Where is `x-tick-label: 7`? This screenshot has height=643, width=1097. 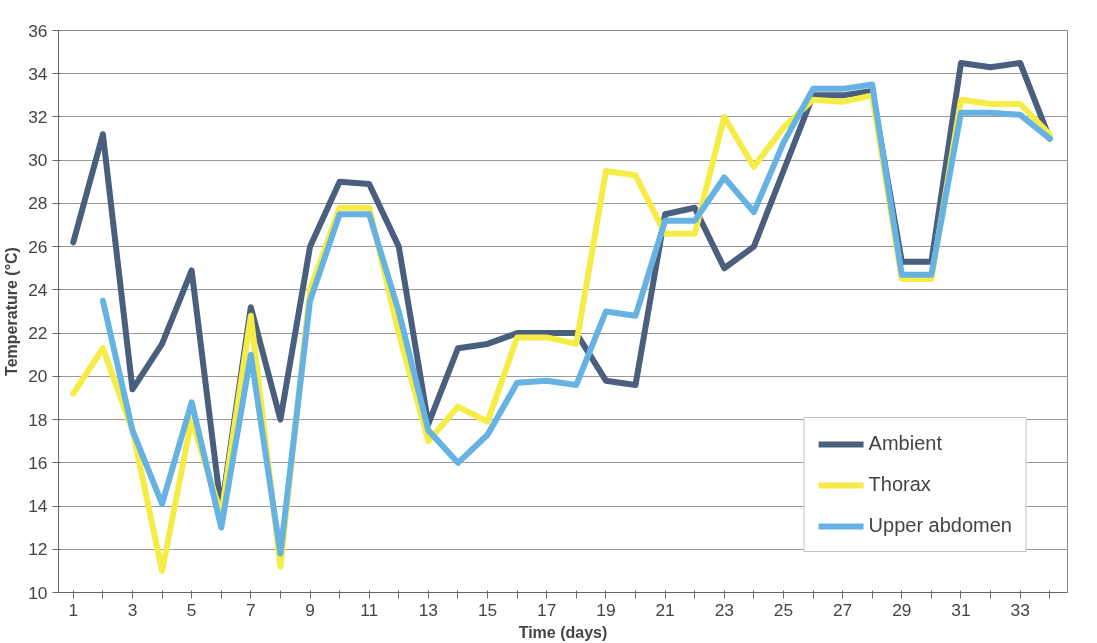
x-tick-label: 7 is located at coordinates (251, 609).